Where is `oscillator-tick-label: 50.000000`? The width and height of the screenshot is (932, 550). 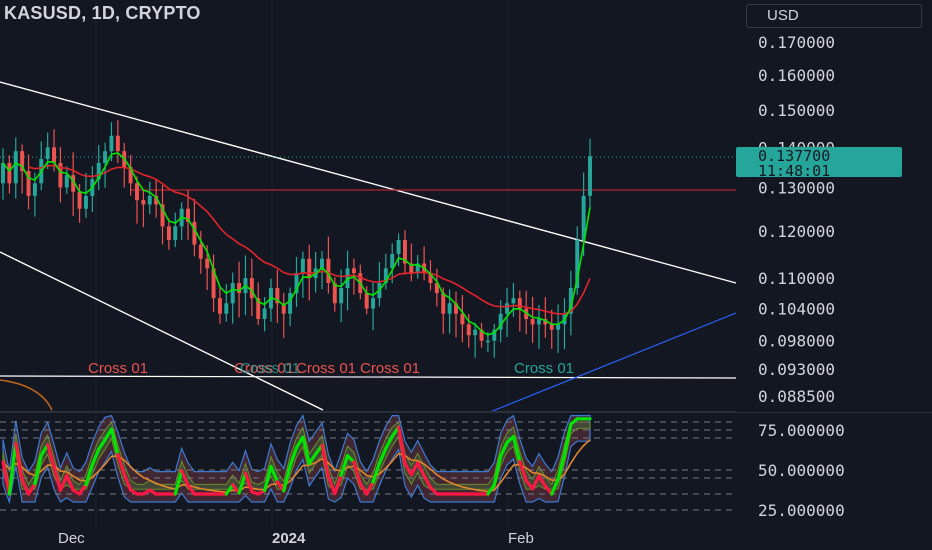 oscillator-tick-label: 50.000000 is located at coordinates (801, 470).